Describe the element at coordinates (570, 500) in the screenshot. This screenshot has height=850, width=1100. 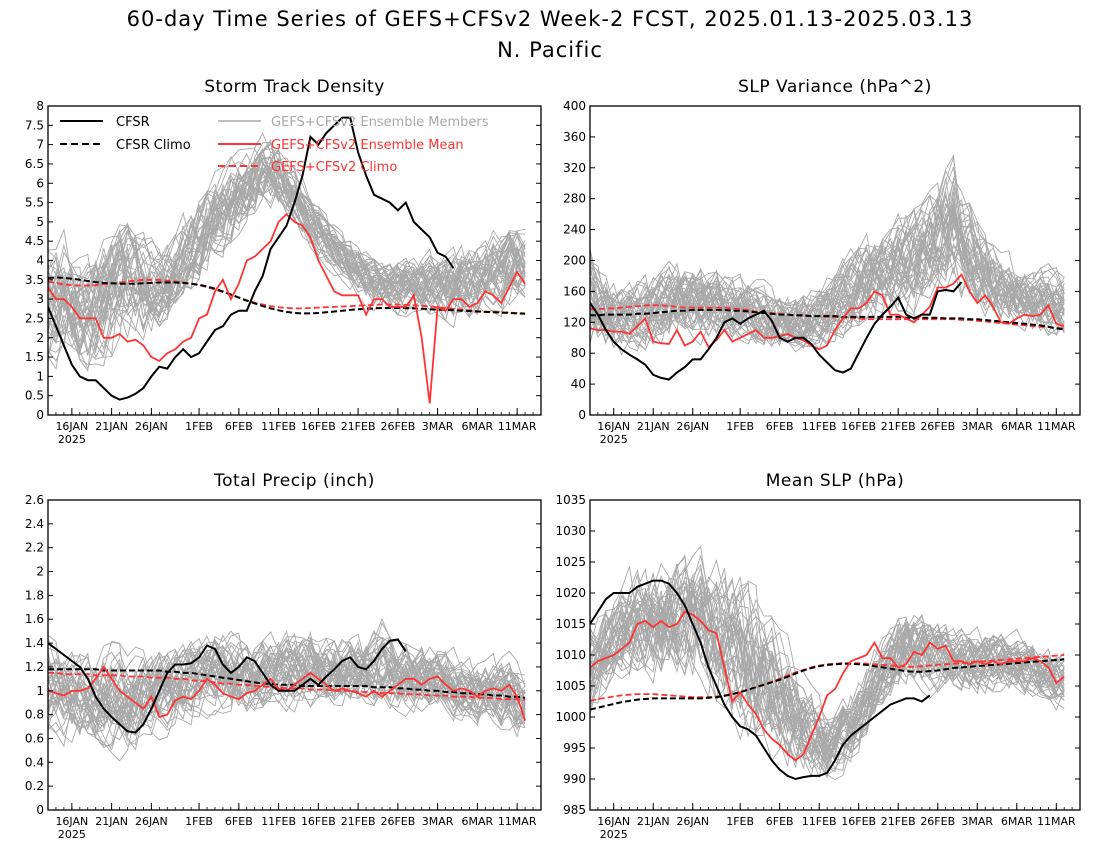
I see `mean-slp-ytick-label: 1035` at that location.